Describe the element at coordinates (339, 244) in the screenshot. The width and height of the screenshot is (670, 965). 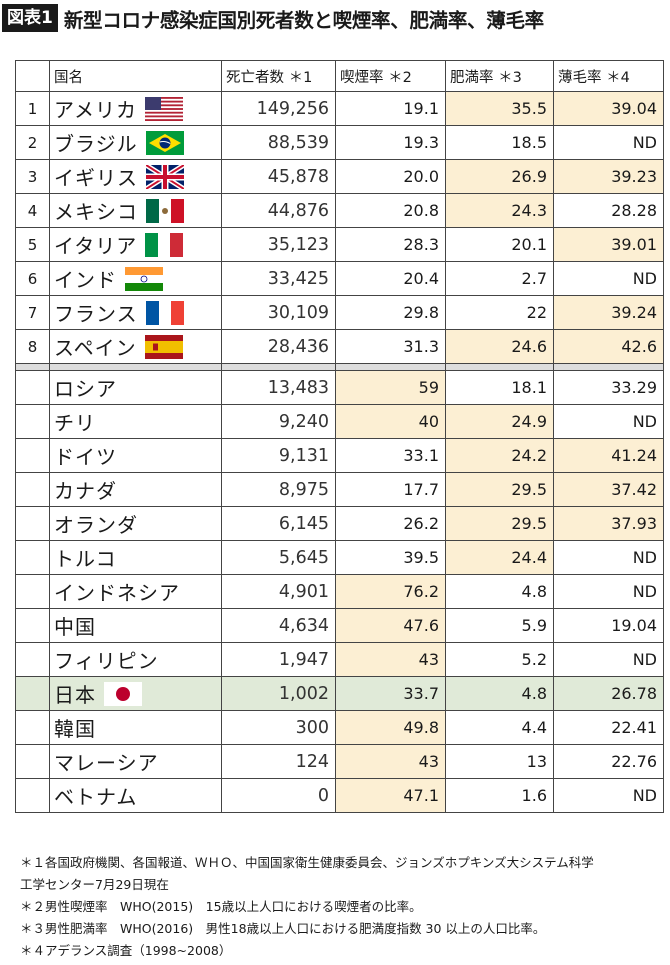
I see `table-row: 5 イタリア 35,123 28.3 20.1 39.01` at that location.